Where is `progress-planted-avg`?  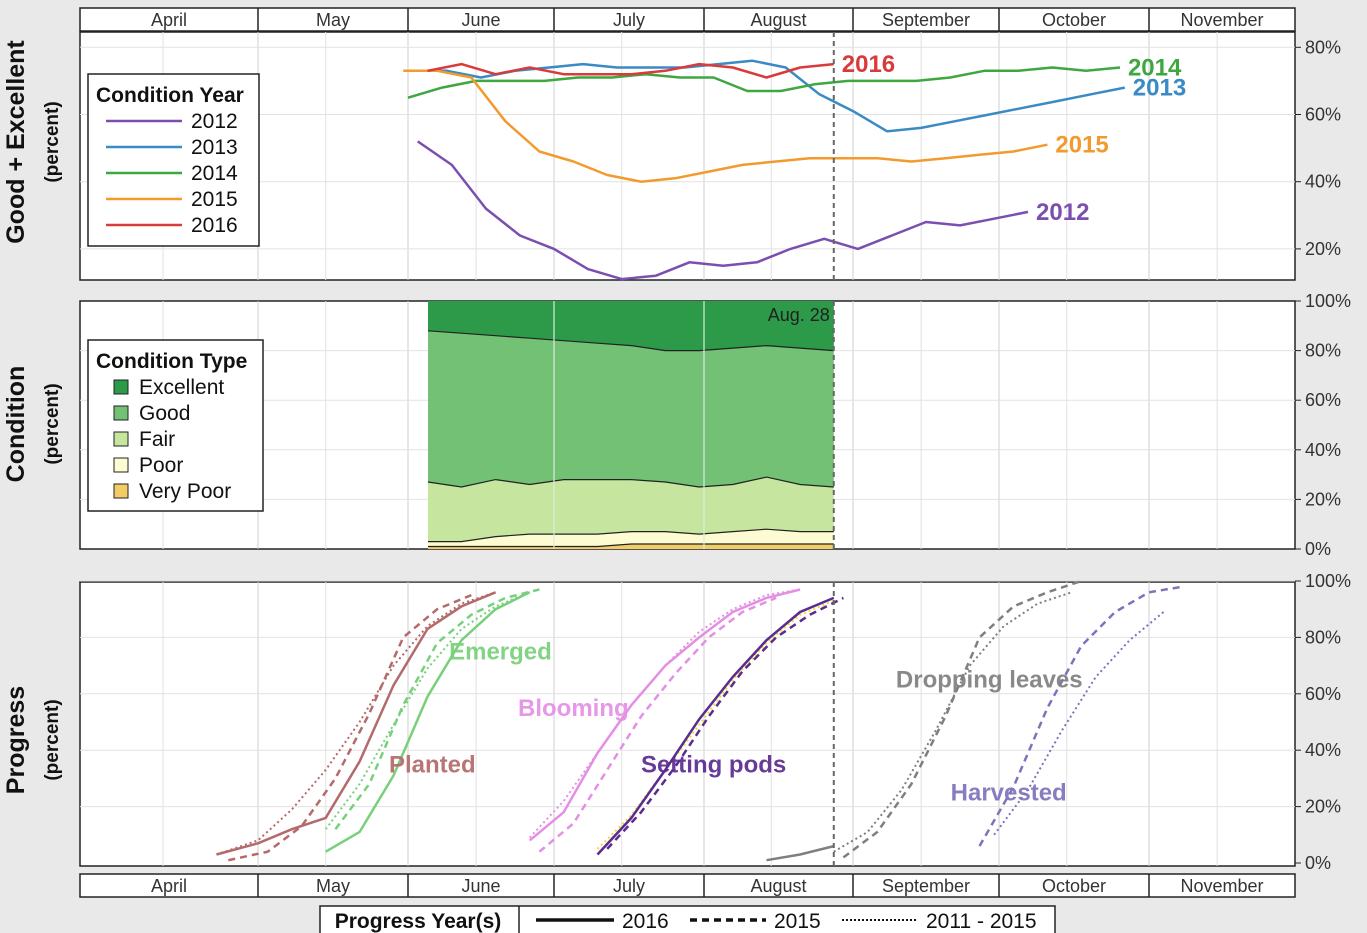
progress-planted-avg is located at coordinates (356, 723).